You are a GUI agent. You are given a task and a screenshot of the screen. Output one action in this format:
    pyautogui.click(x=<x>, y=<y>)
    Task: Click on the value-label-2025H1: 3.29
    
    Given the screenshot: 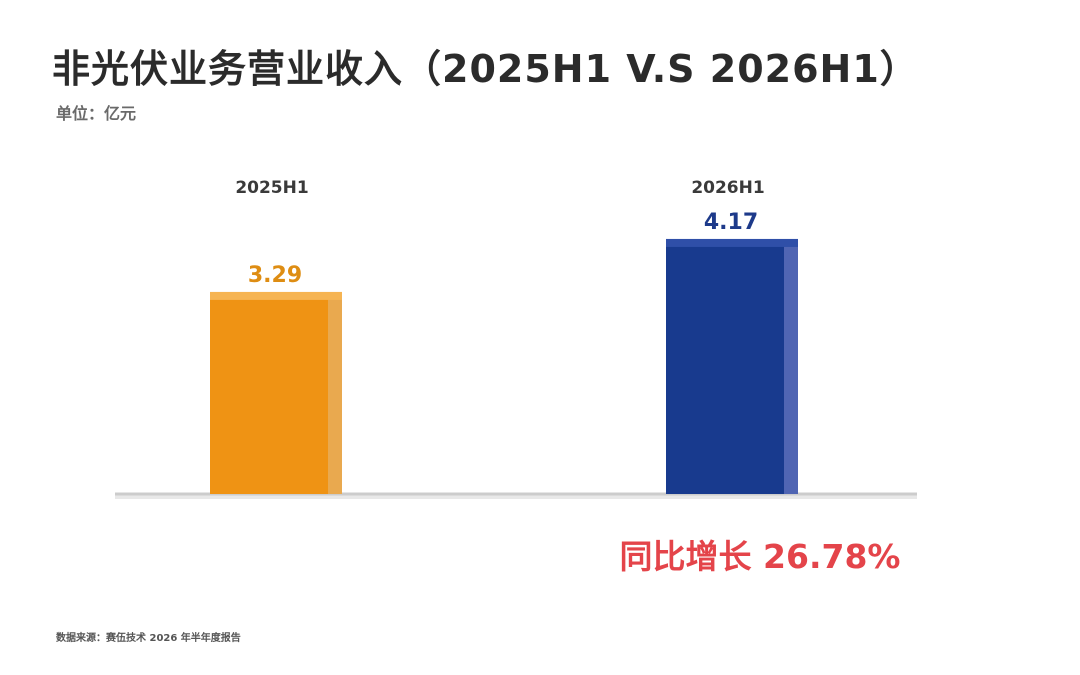 What is the action you would take?
    pyautogui.click(x=275, y=275)
    